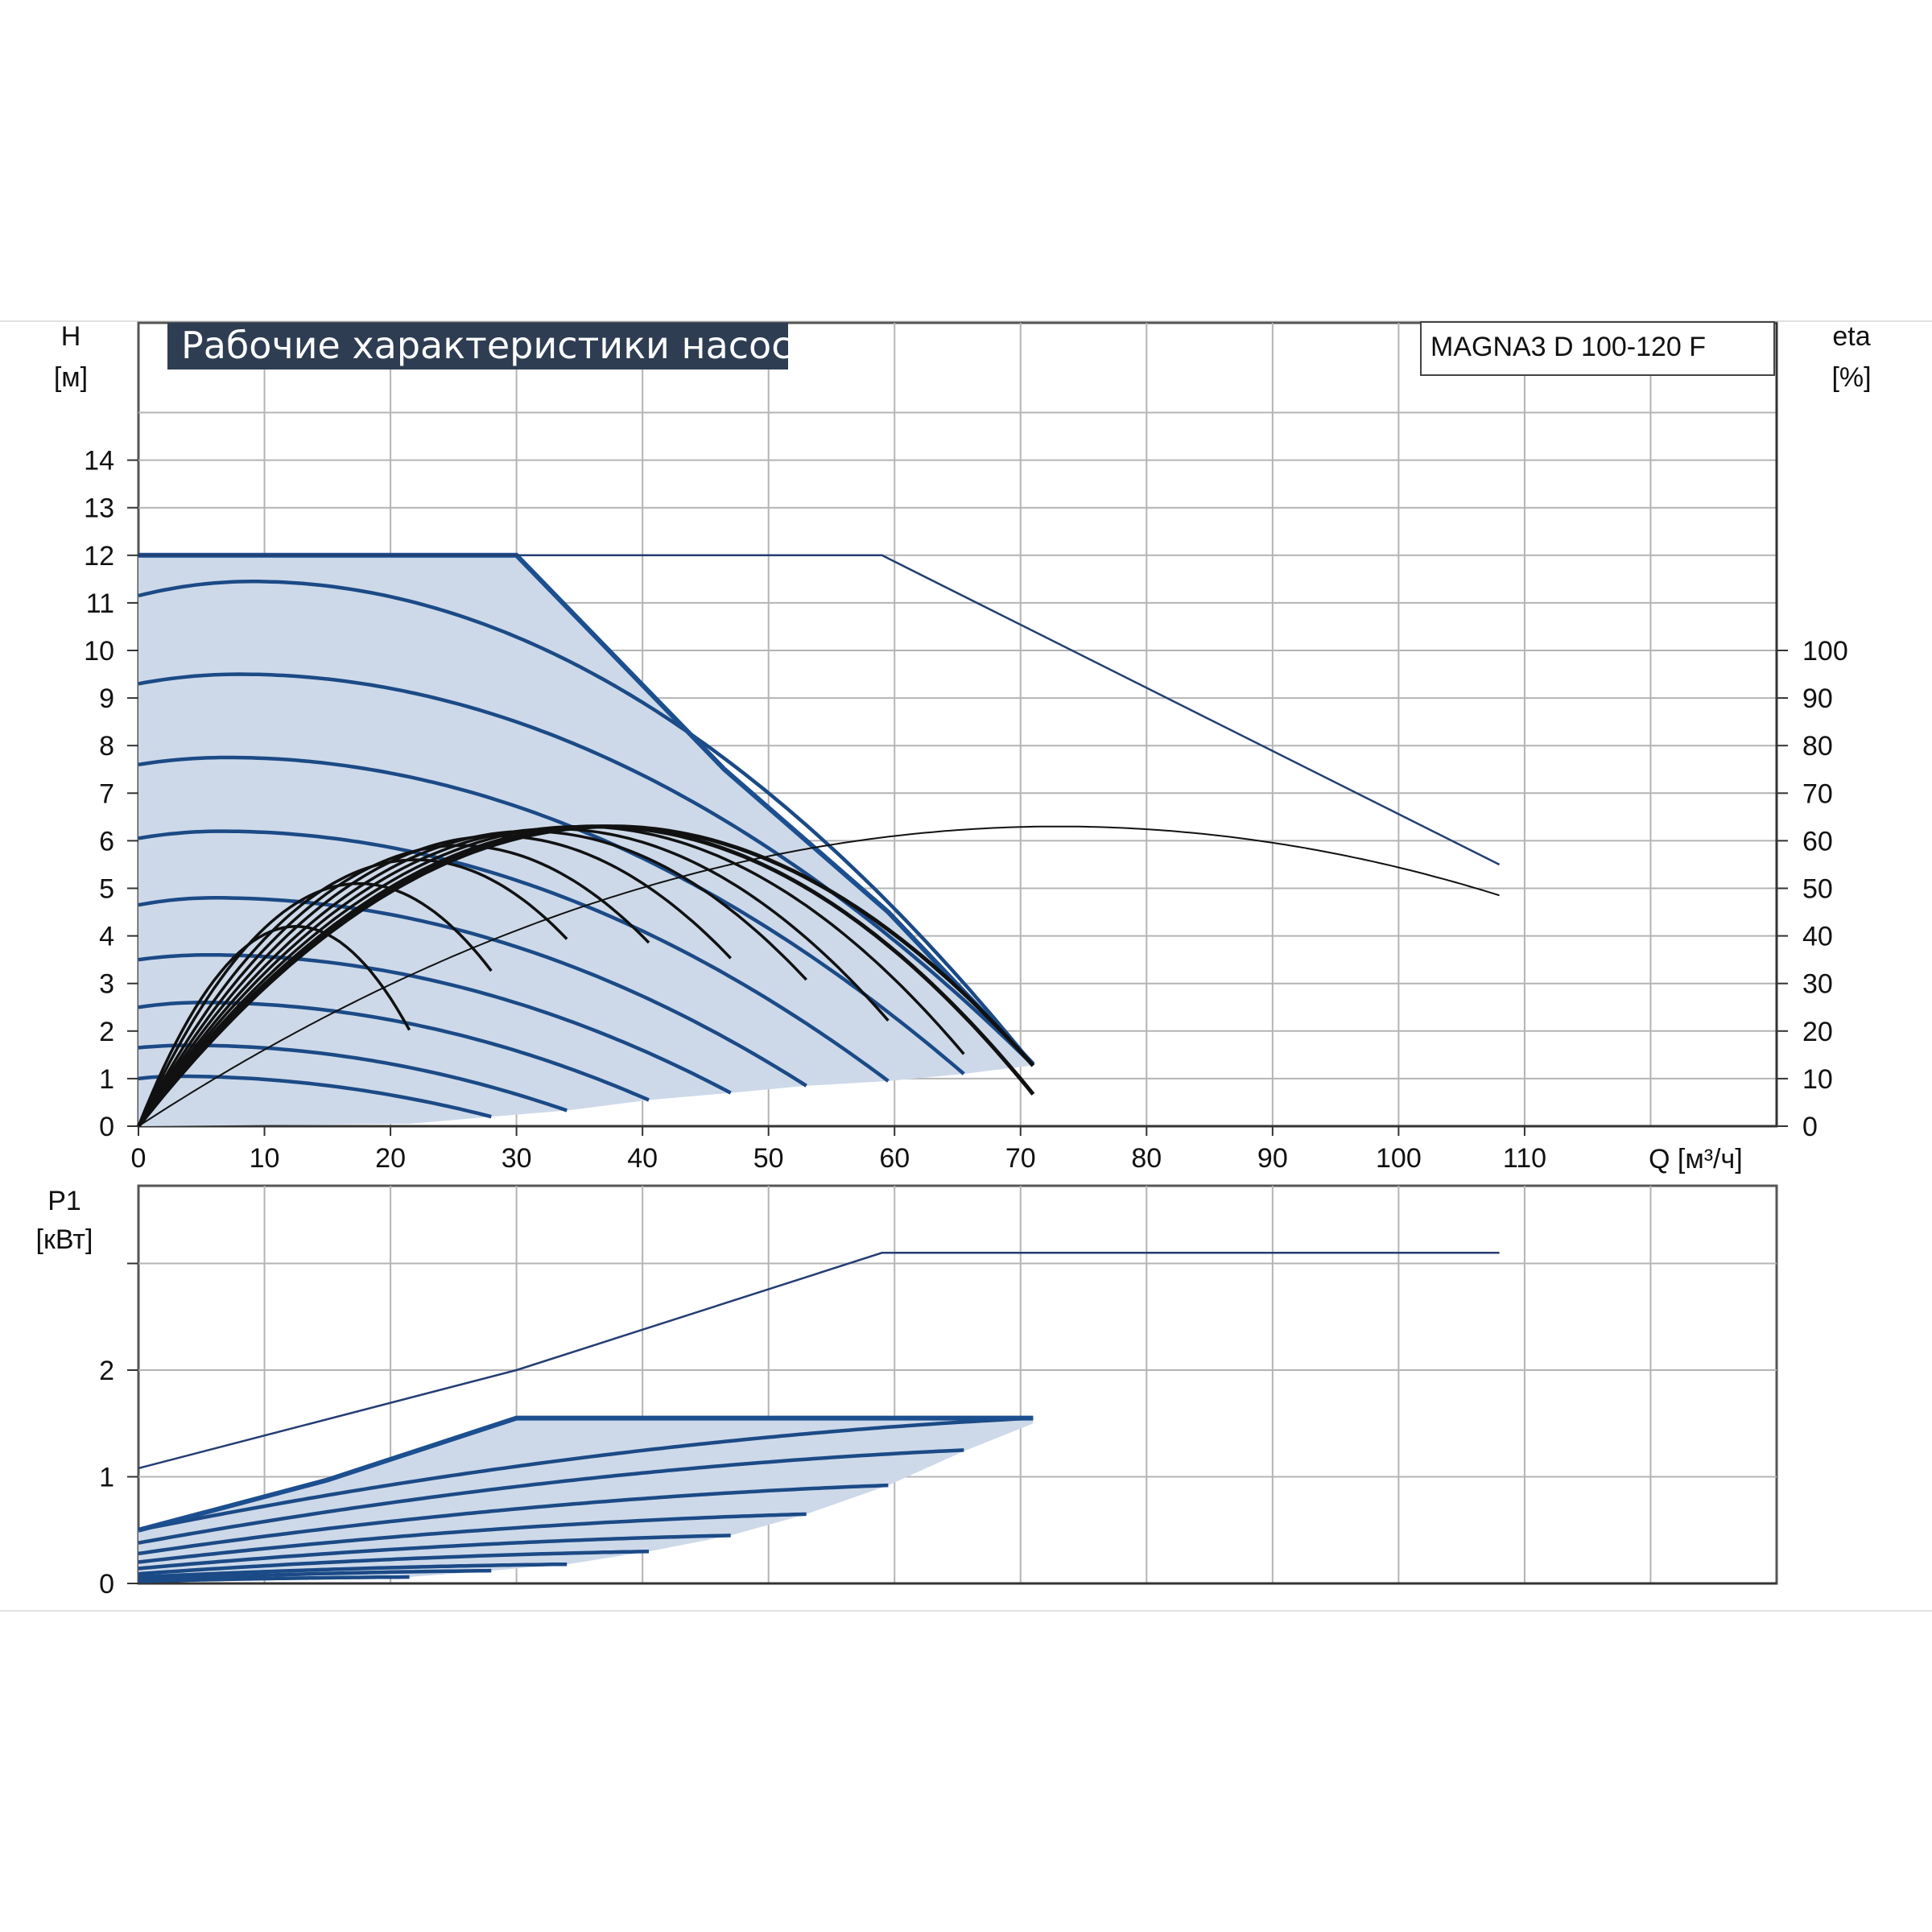  I want to click on y2-tick-label: 30, so click(1817, 984).